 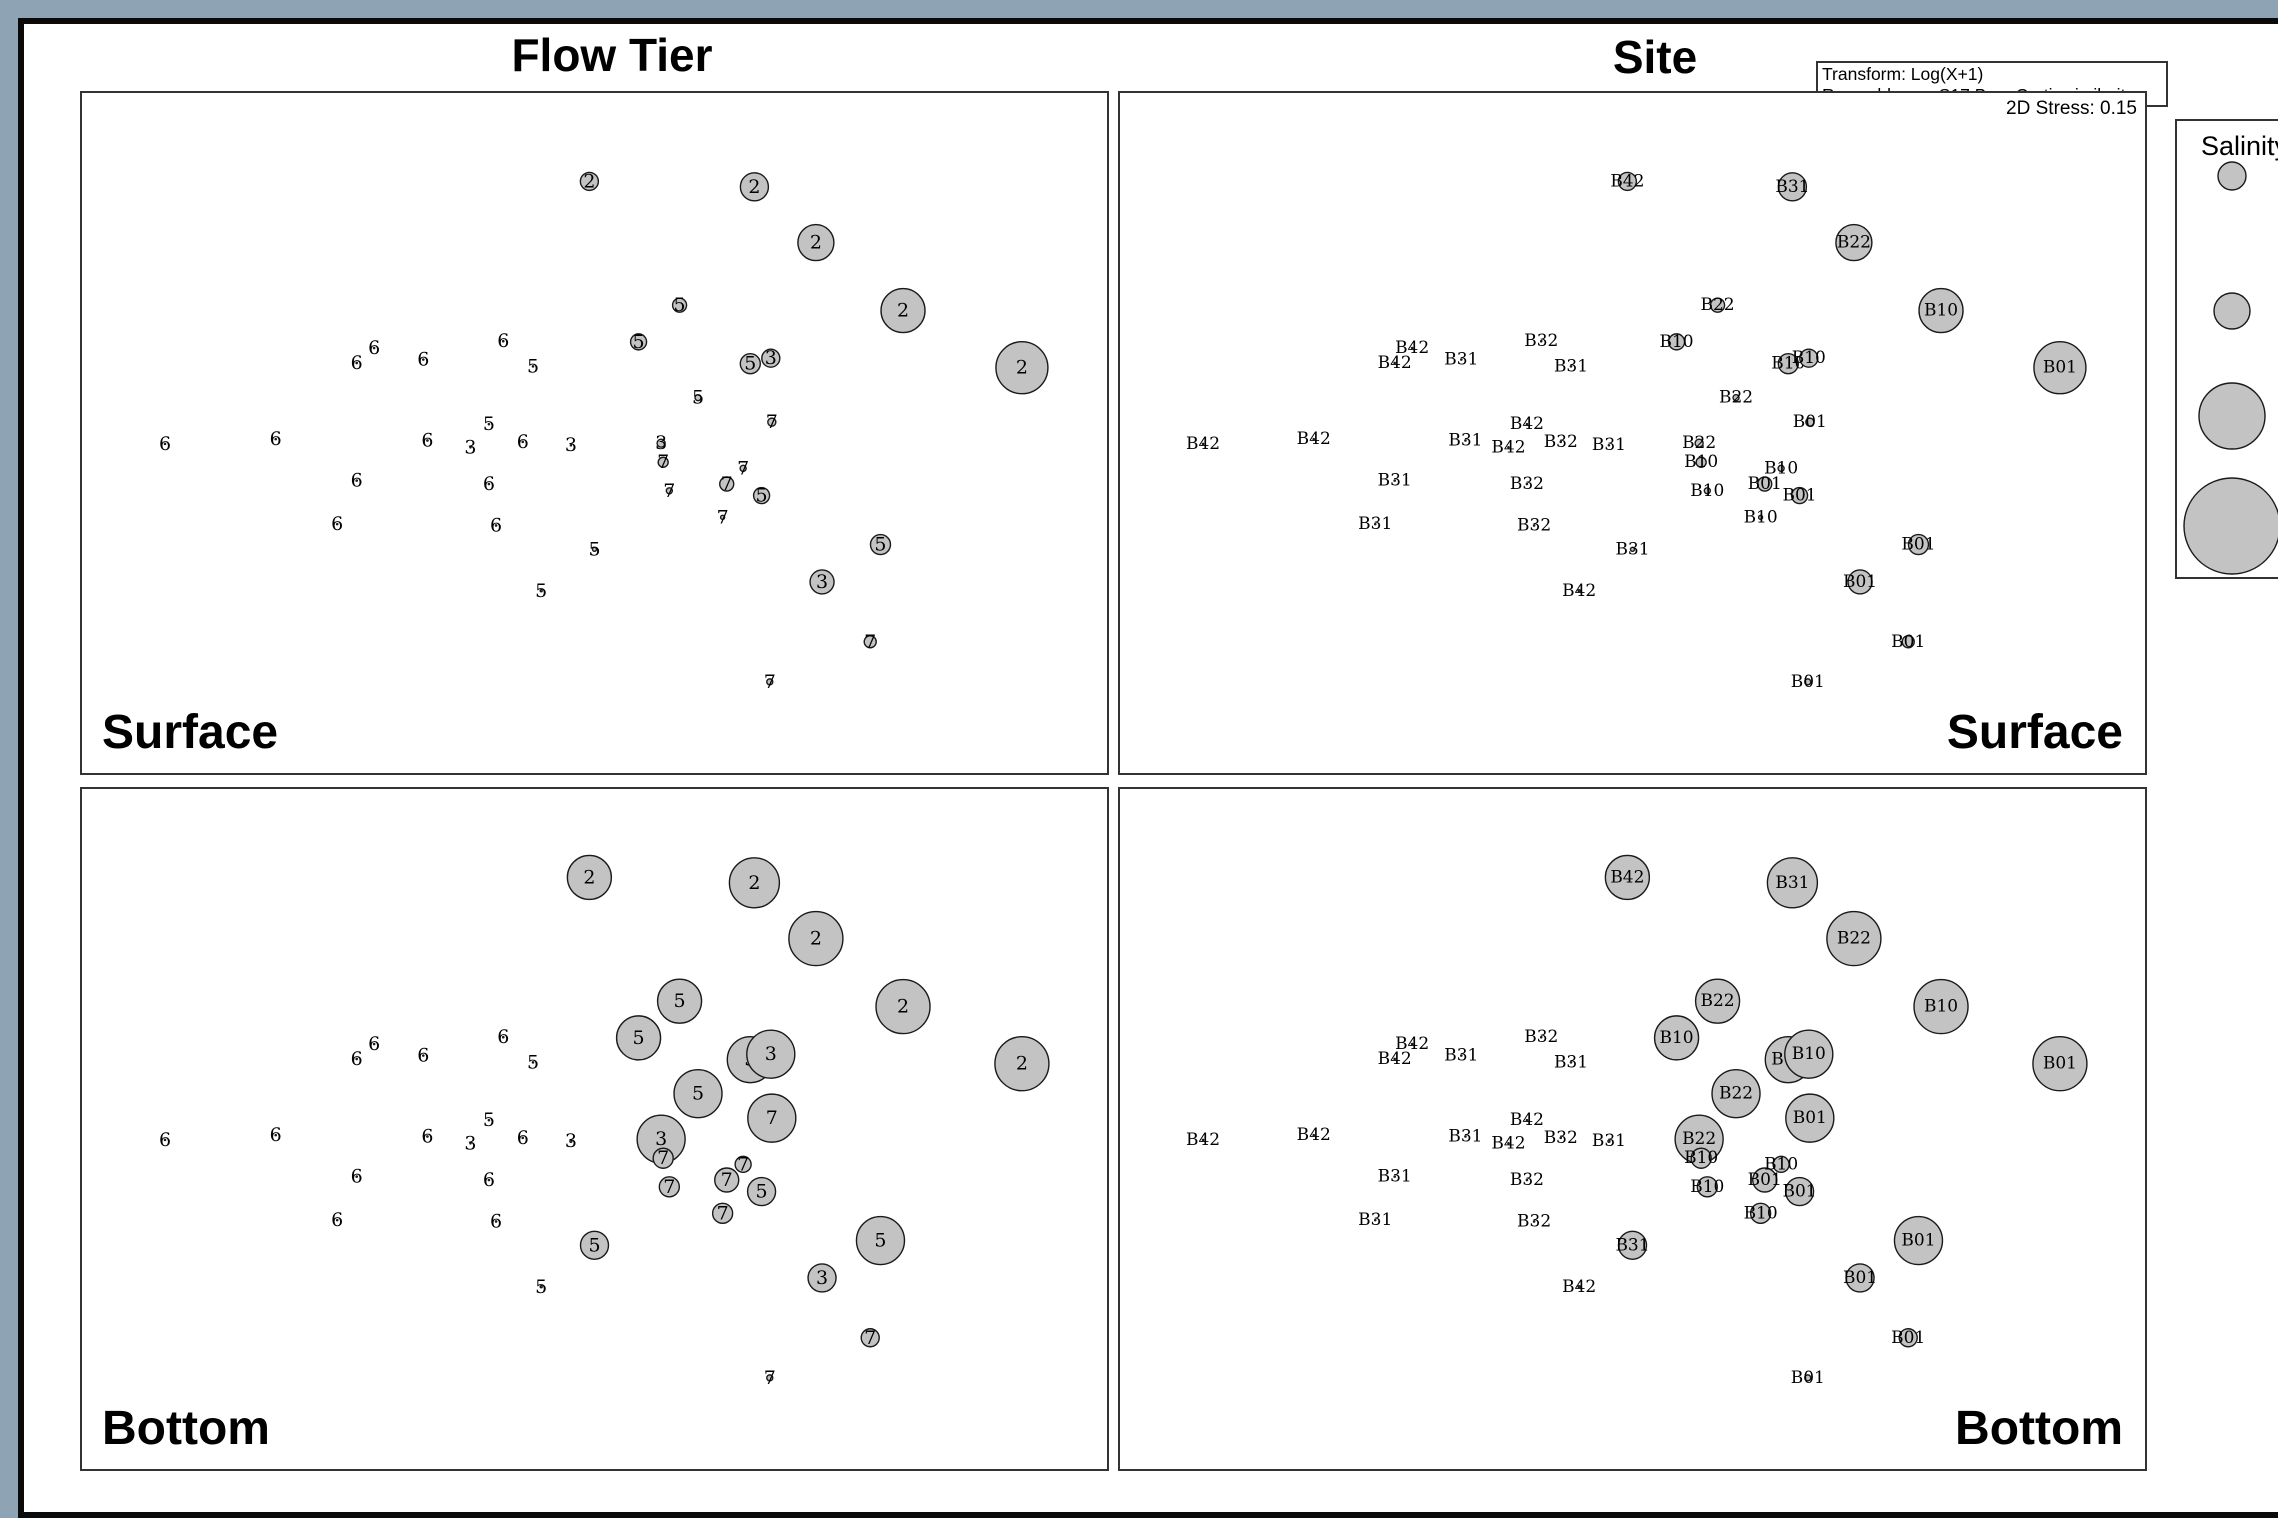 What do you see at coordinates (1412, 1044) in the screenshot?
I see `site-bottom-label-26: B42` at bounding box center [1412, 1044].